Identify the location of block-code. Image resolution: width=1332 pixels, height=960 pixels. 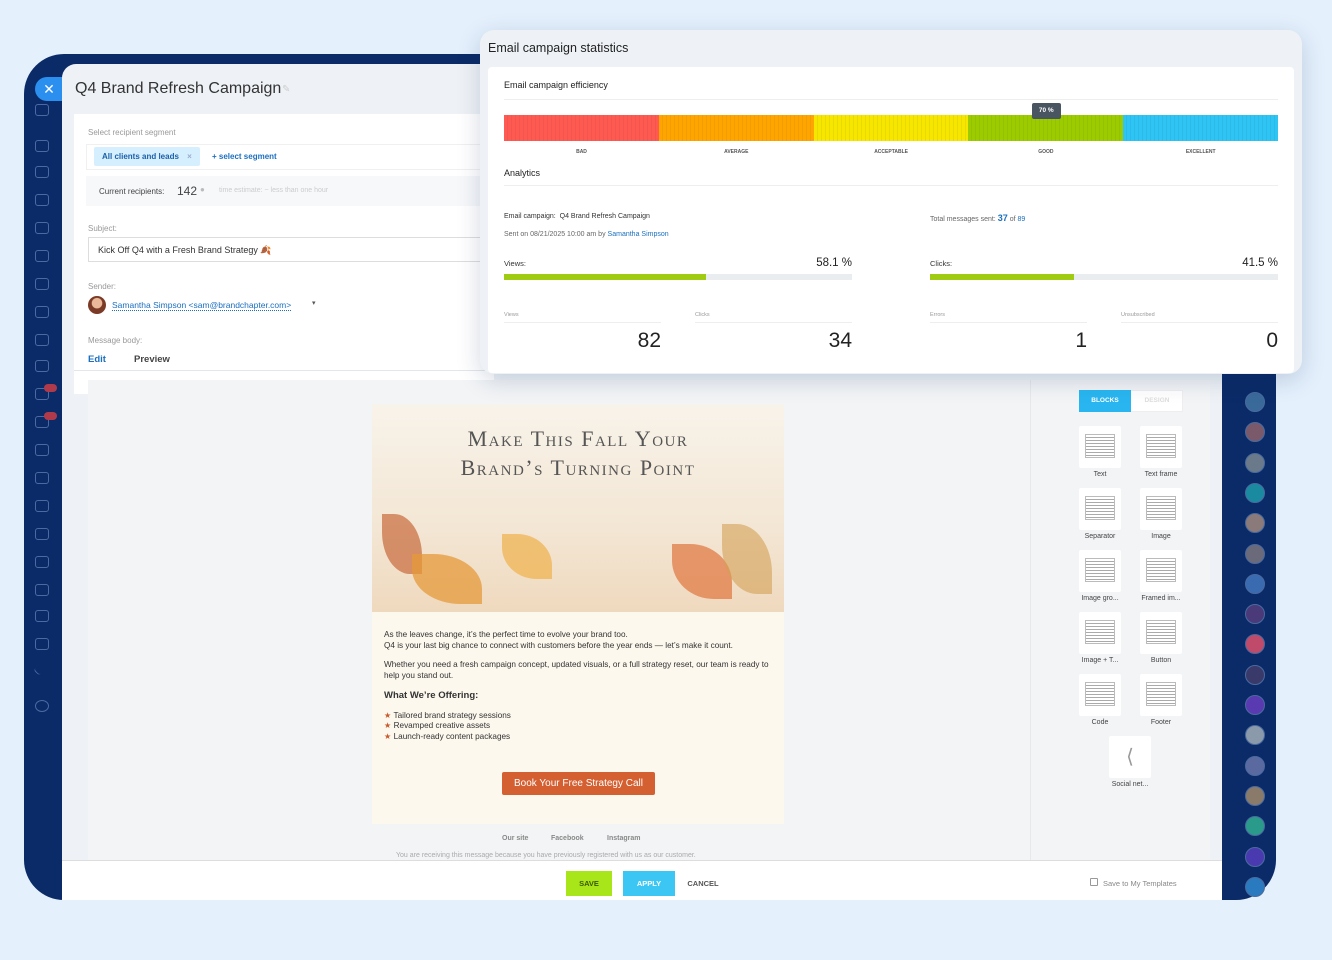
(1100, 695).